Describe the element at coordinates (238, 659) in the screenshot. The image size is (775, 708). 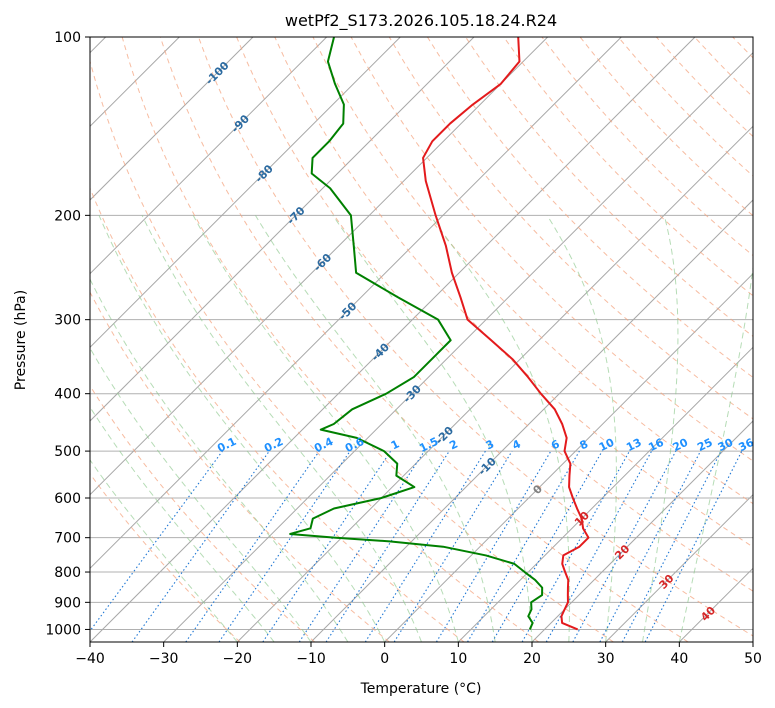
I see `x-tick-label: −20` at that location.